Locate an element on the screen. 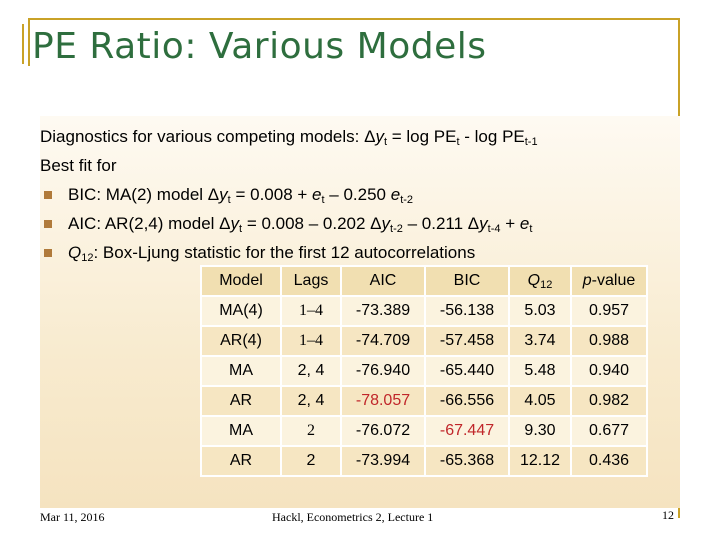 This screenshot has height=540, width=720. table-cell-highlight-aic: -78.057 is located at coordinates (383, 401).